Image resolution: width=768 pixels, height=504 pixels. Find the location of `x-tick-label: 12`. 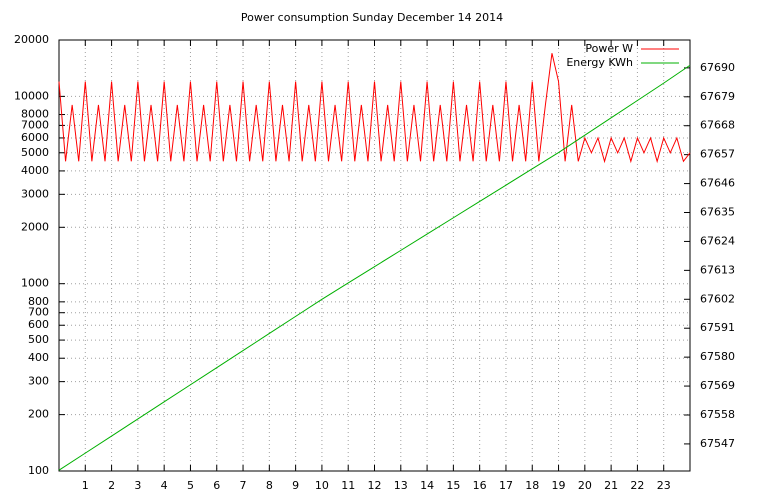

x-tick-label: 12 is located at coordinates (375, 485).